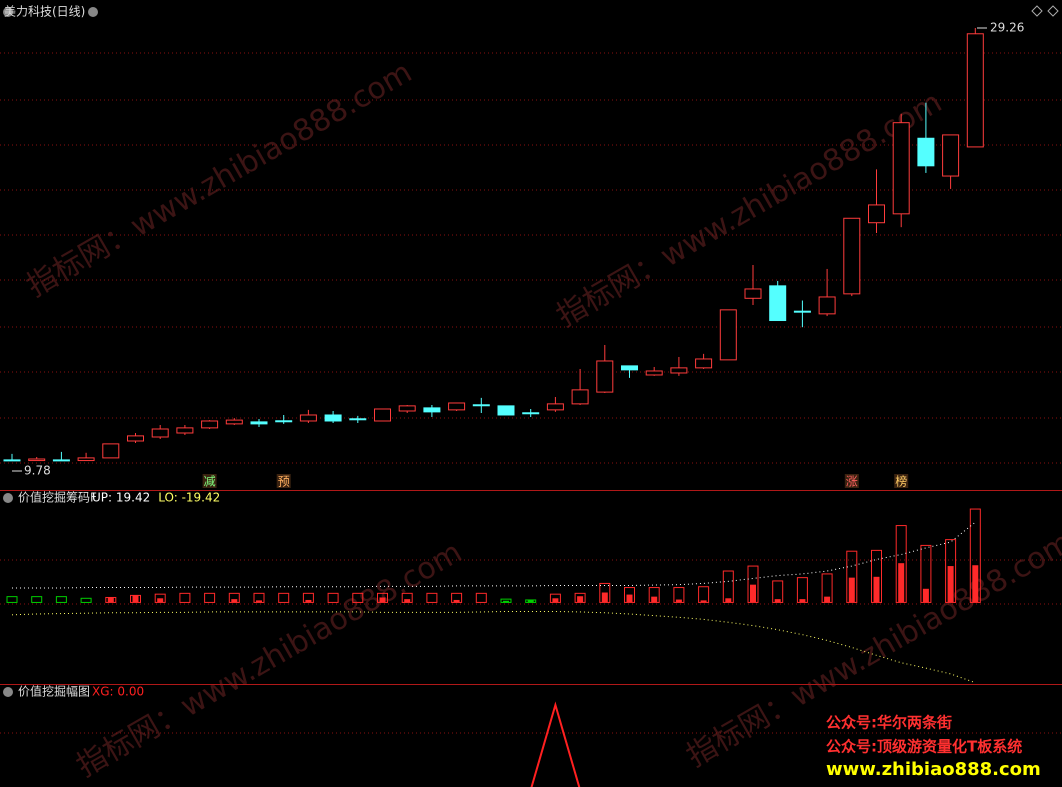 The image size is (1062, 787). Describe the element at coordinates (44, 12) in the screenshot. I see `chart-title: 美力科技(日线)` at that location.